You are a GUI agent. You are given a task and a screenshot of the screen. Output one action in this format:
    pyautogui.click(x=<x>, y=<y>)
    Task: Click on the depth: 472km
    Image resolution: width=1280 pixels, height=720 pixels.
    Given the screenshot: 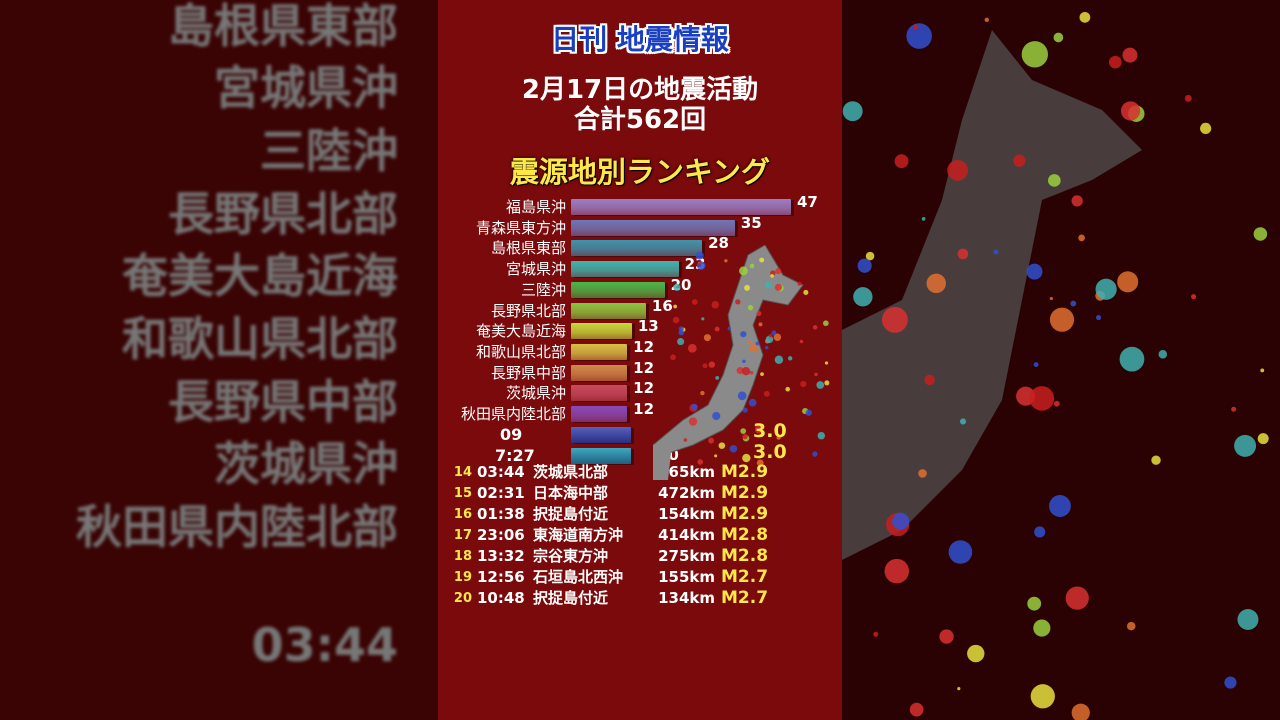 What is the action you would take?
    pyautogui.click(x=686, y=493)
    